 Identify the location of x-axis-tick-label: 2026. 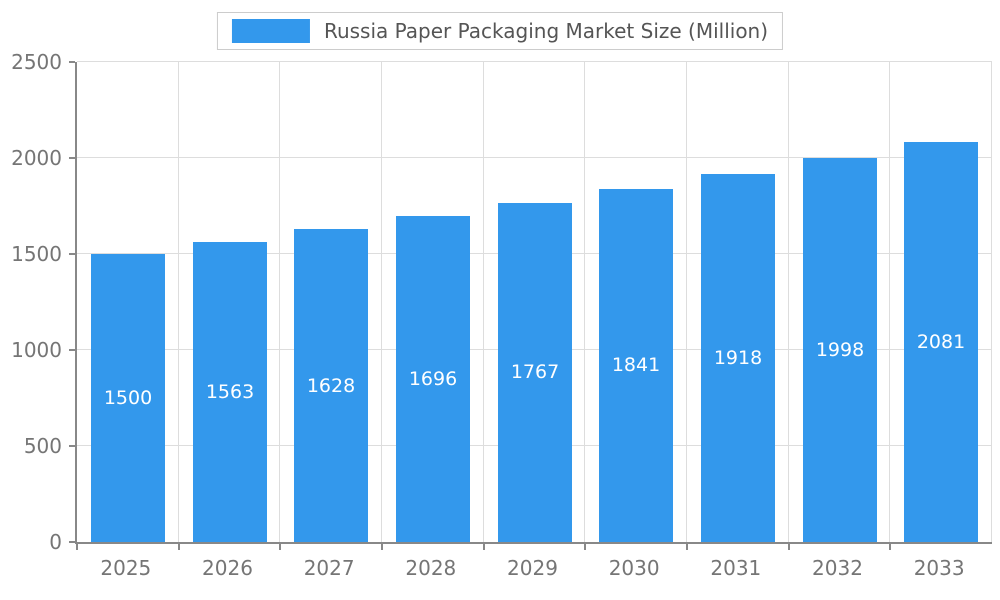
(227, 568).